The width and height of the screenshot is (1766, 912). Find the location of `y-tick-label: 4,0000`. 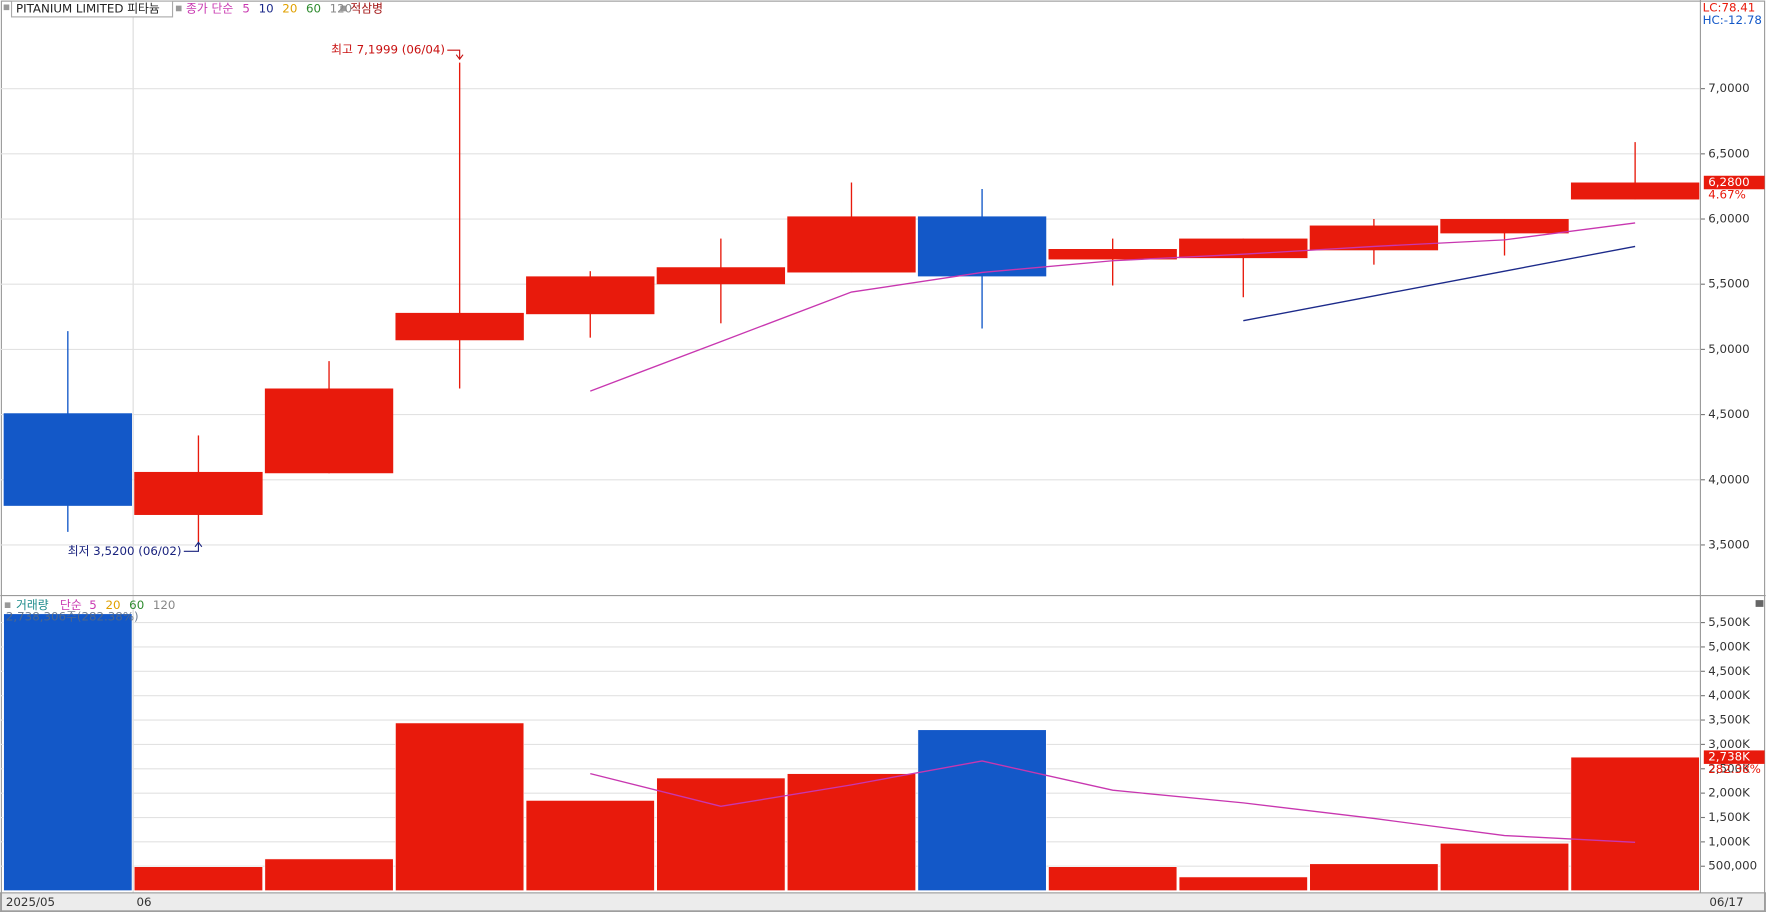

y-tick-label: 4,0000 is located at coordinates (1728, 479).